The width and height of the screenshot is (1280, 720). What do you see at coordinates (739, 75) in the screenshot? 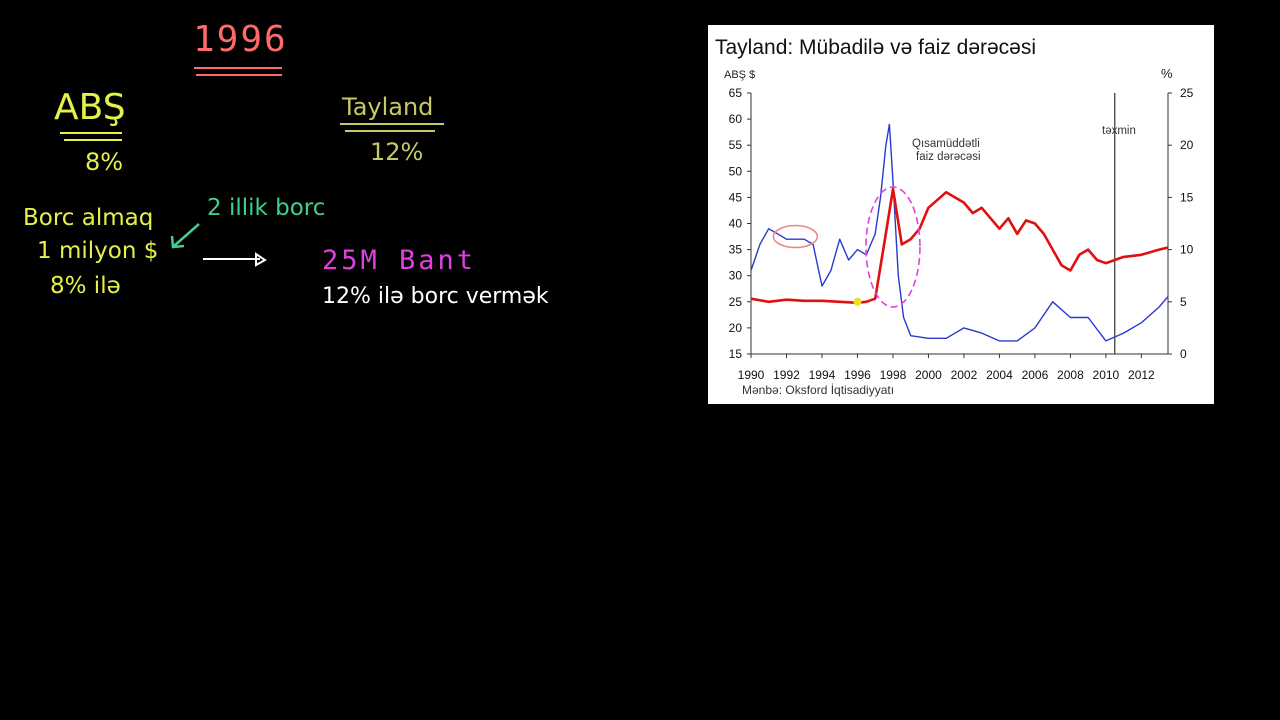
I see `left-axis-unit: ABŞ $` at bounding box center [739, 75].